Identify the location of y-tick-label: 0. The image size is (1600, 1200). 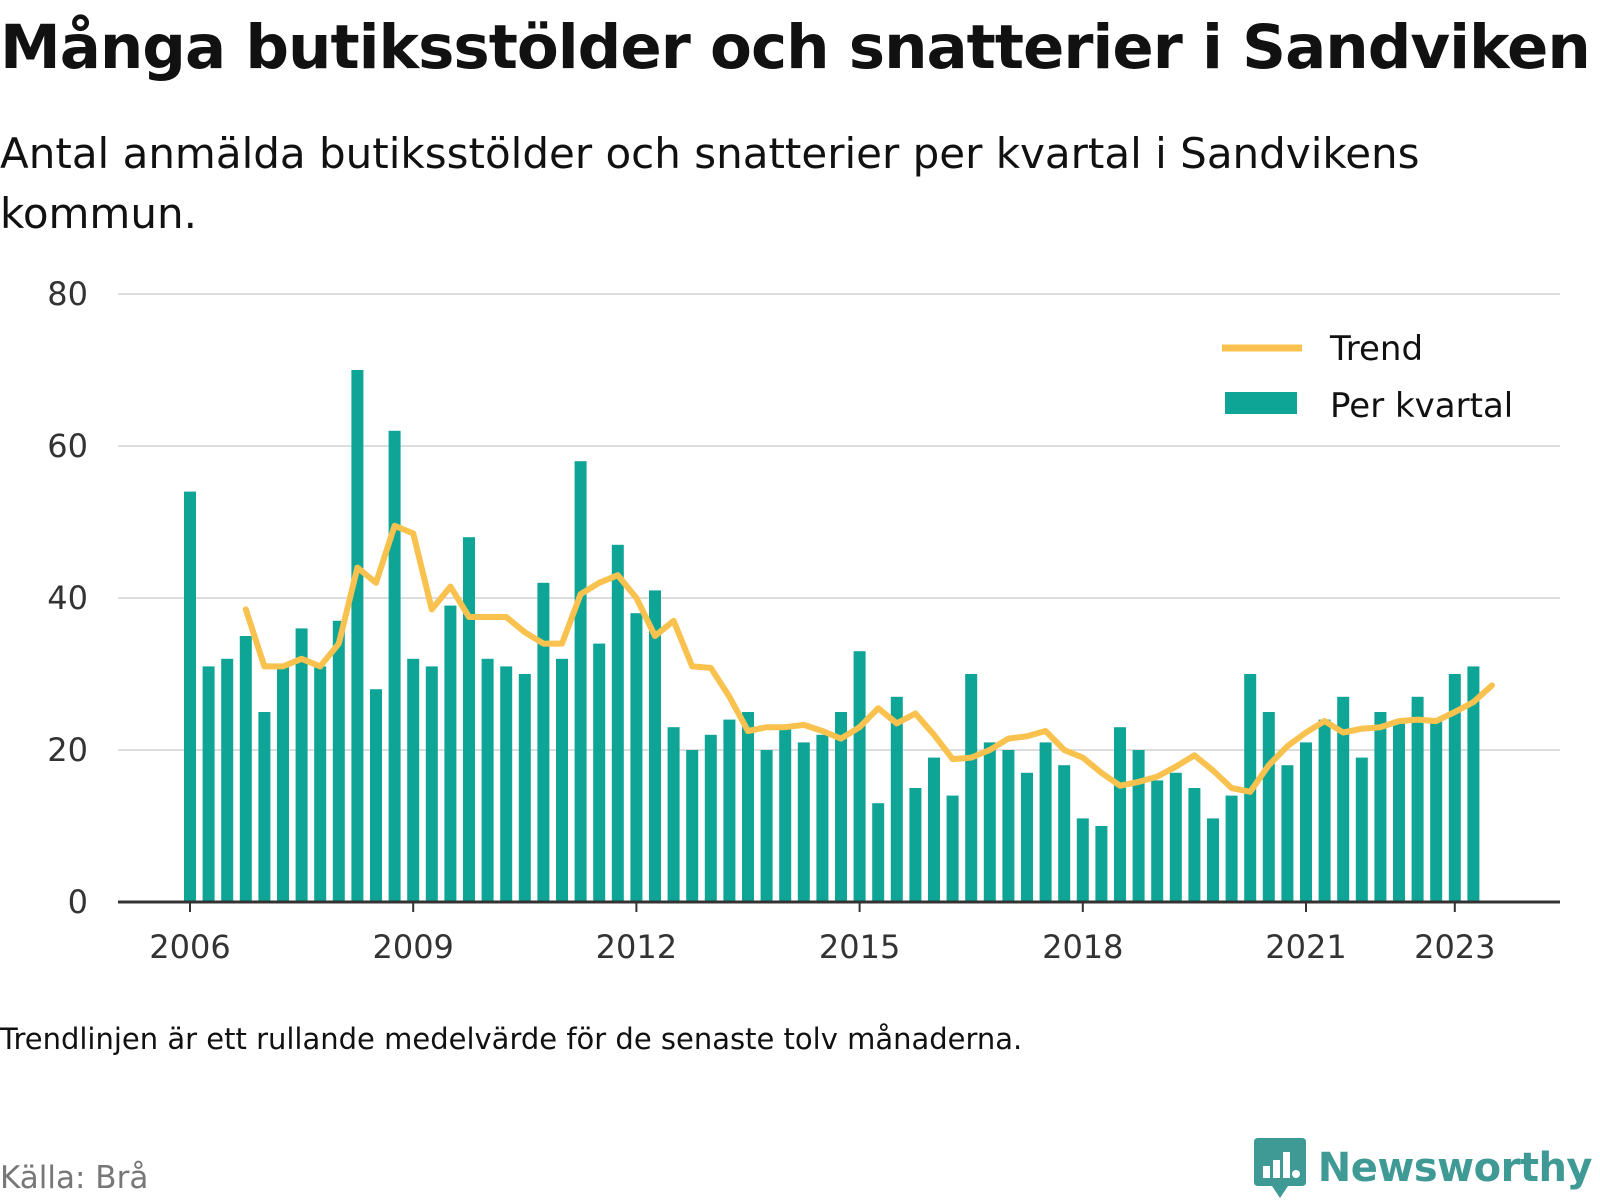
(78, 902).